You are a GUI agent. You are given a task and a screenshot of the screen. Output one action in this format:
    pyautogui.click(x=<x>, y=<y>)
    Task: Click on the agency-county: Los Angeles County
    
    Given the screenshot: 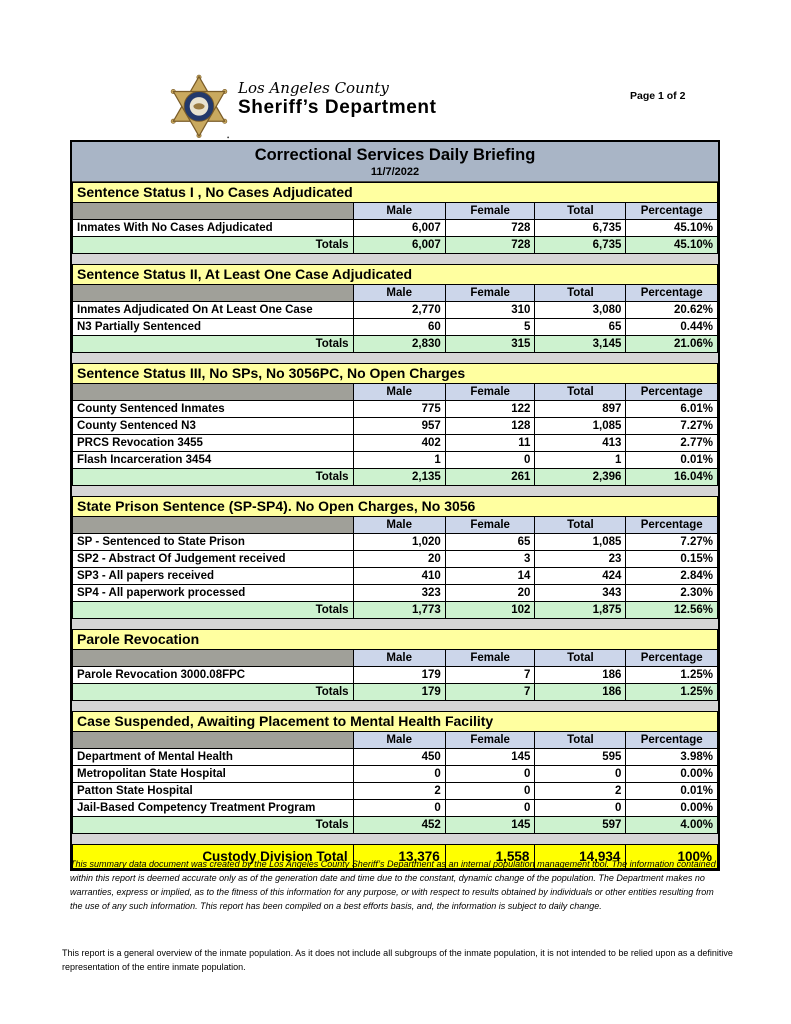 What is the action you would take?
    pyautogui.click(x=313, y=88)
    